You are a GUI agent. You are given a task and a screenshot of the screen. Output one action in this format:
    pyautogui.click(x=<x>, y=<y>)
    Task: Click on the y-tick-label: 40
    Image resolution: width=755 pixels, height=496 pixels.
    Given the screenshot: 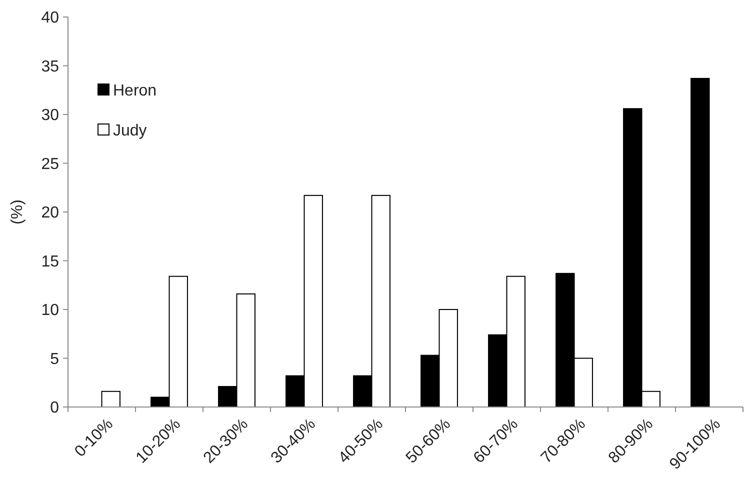 What is the action you would take?
    pyautogui.click(x=50, y=18)
    